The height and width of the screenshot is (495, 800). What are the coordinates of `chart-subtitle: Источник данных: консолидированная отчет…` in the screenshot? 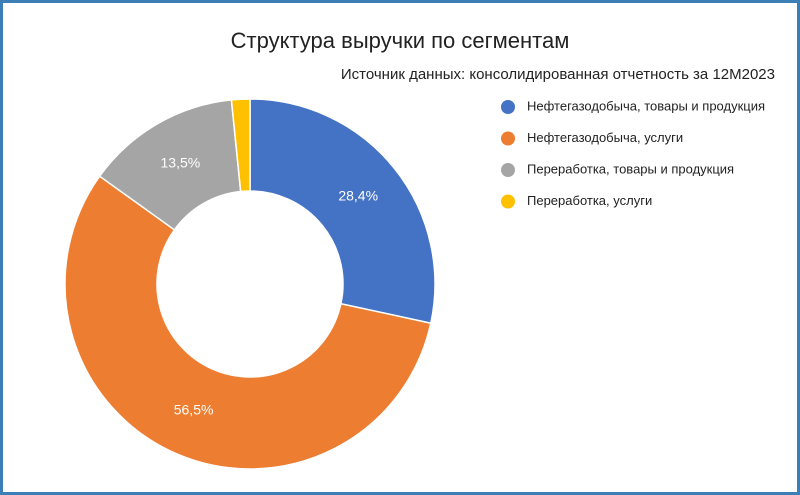 It's located at (558, 74).